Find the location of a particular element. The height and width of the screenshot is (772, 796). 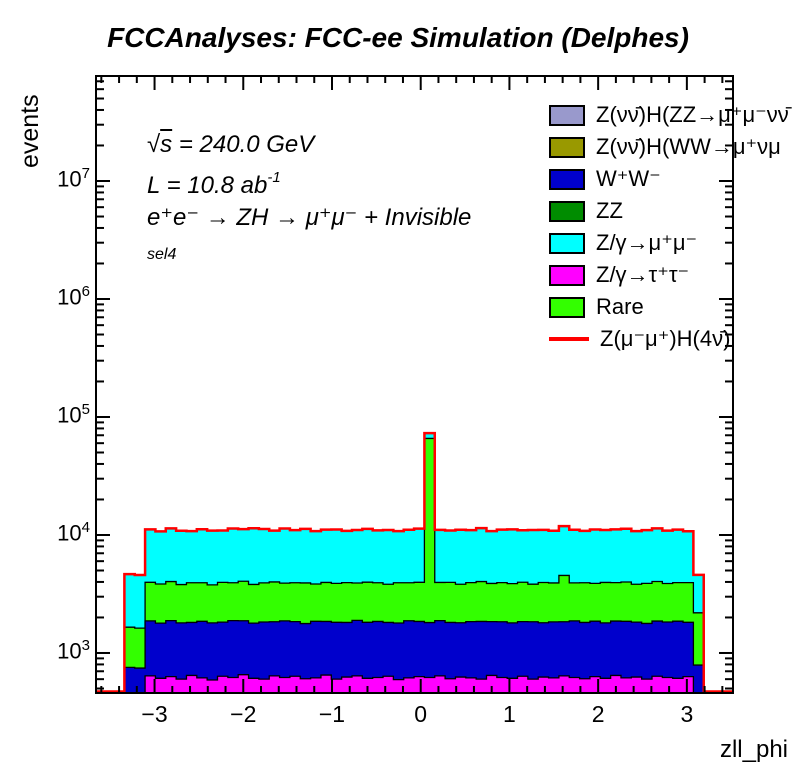

annotation-process: e⁺e⁻ → ZH → μ⁺μ⁻ + Invisible is located at coordinates (309, 217).